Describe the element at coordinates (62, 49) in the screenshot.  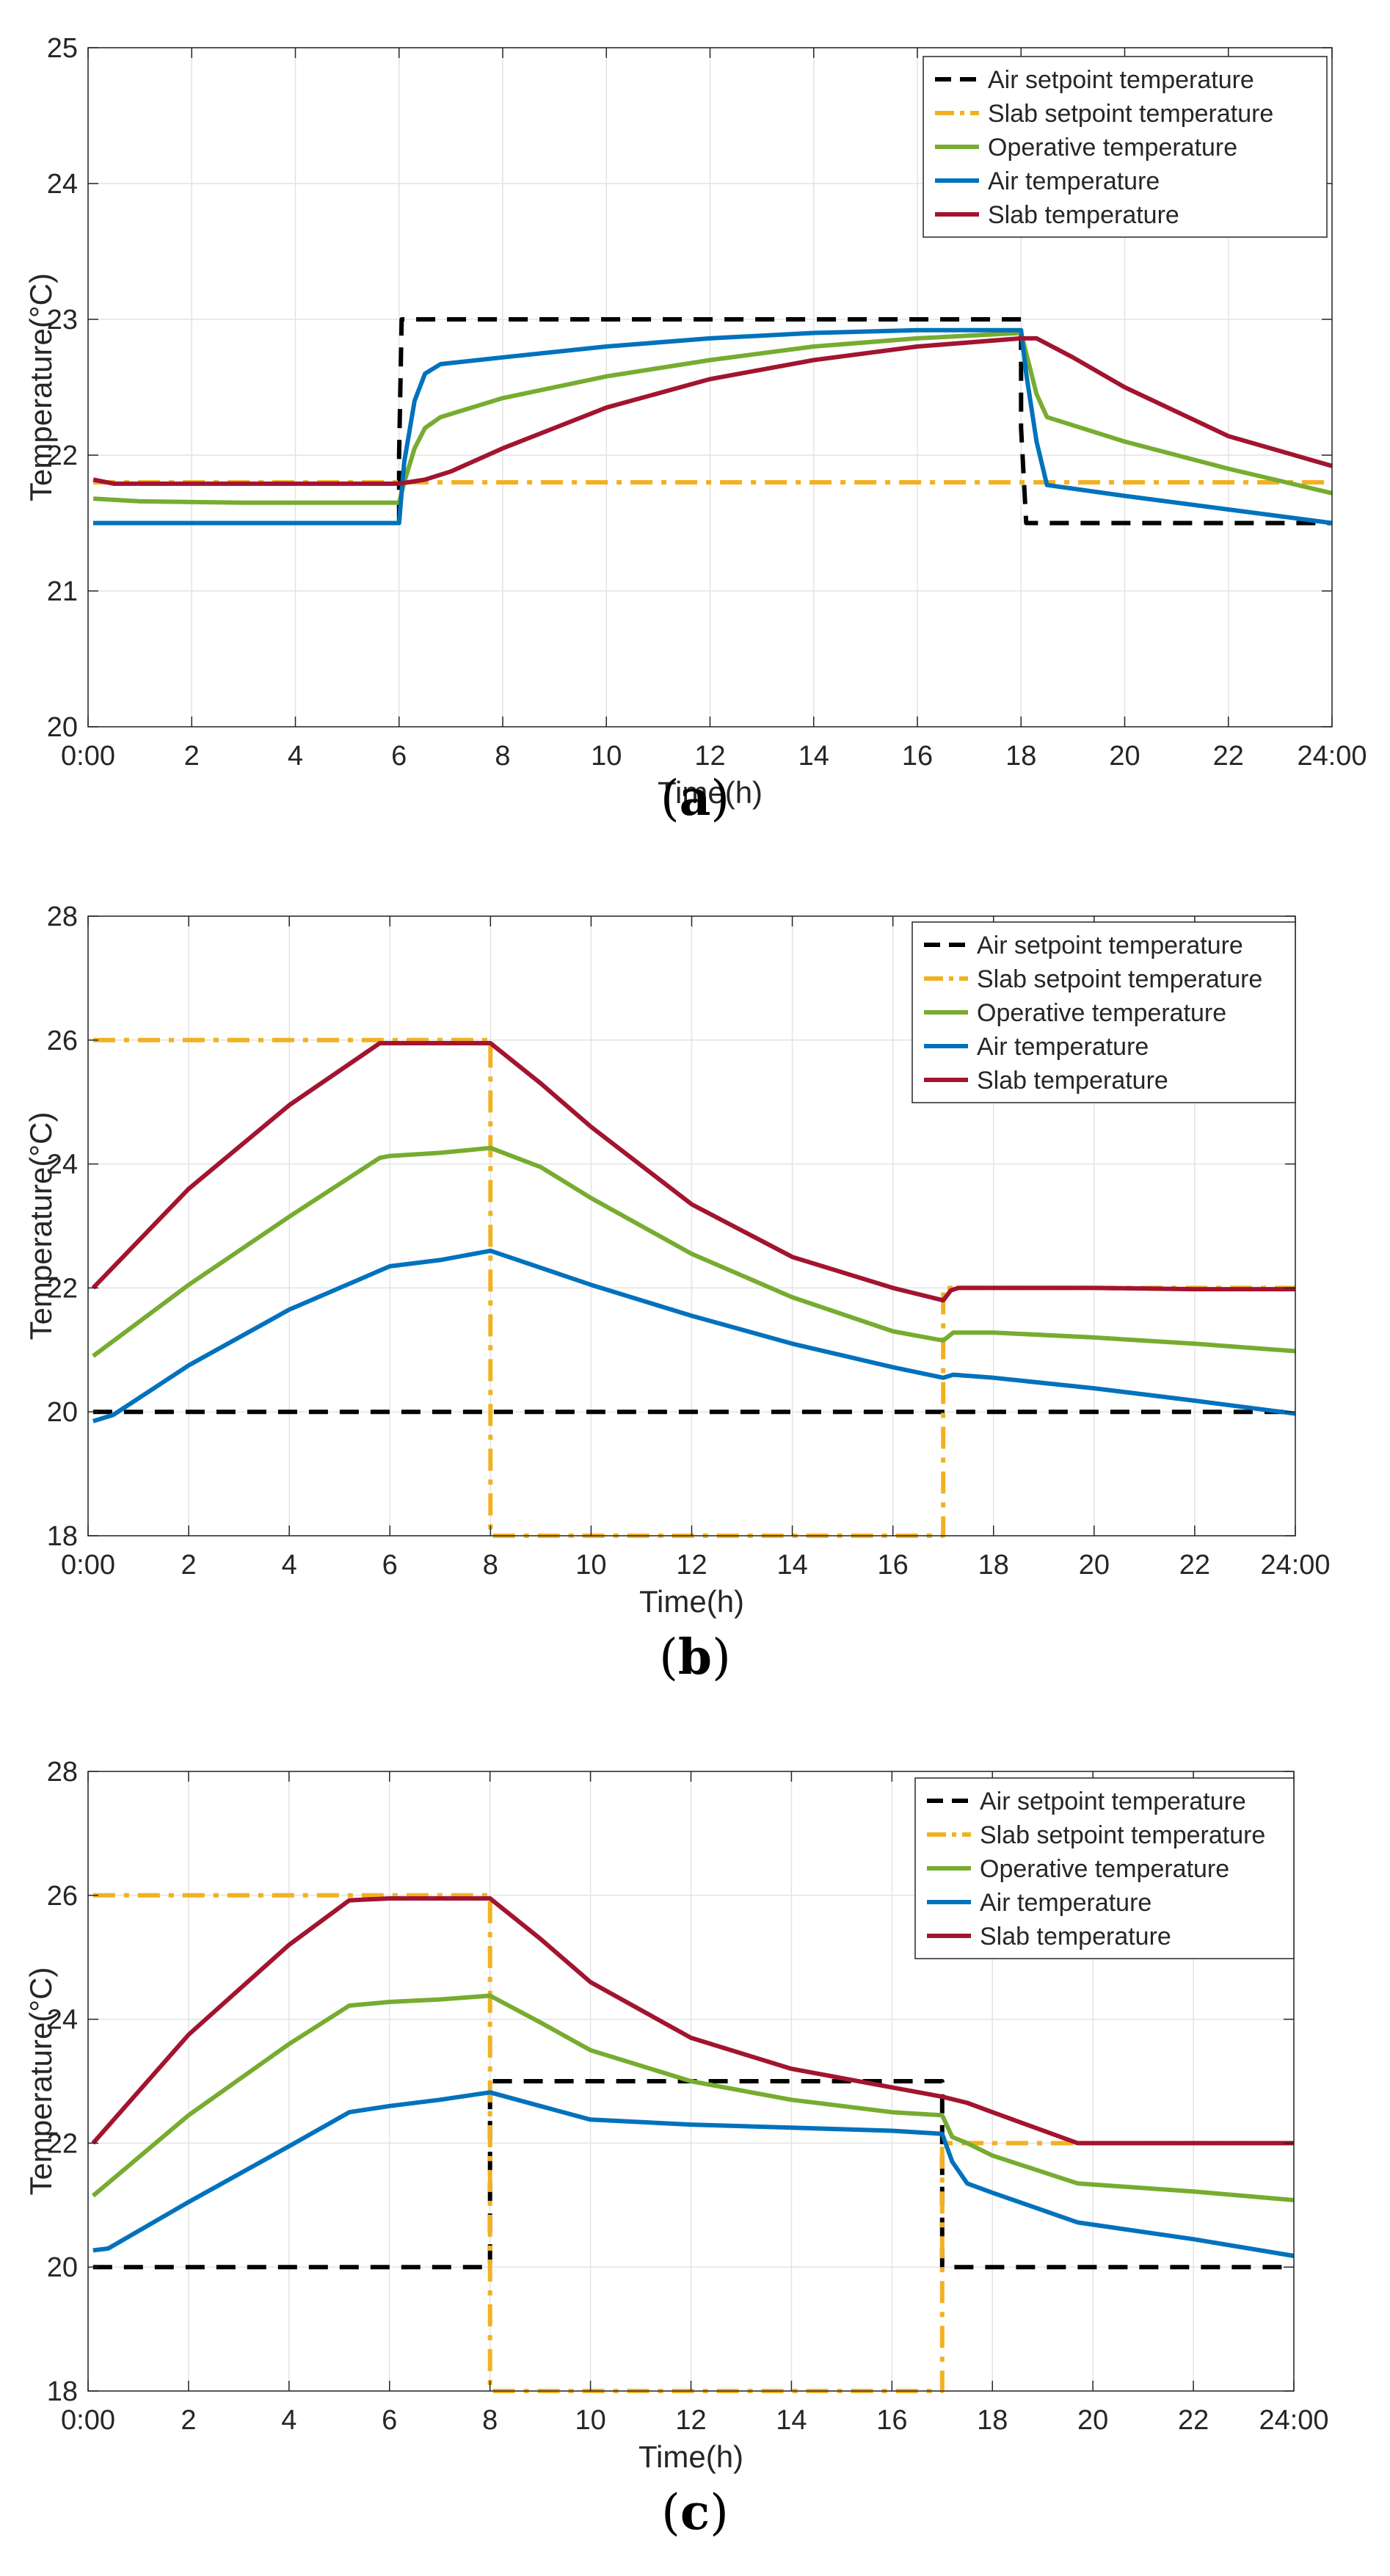
I see `y-tick-label: 25` at that location.